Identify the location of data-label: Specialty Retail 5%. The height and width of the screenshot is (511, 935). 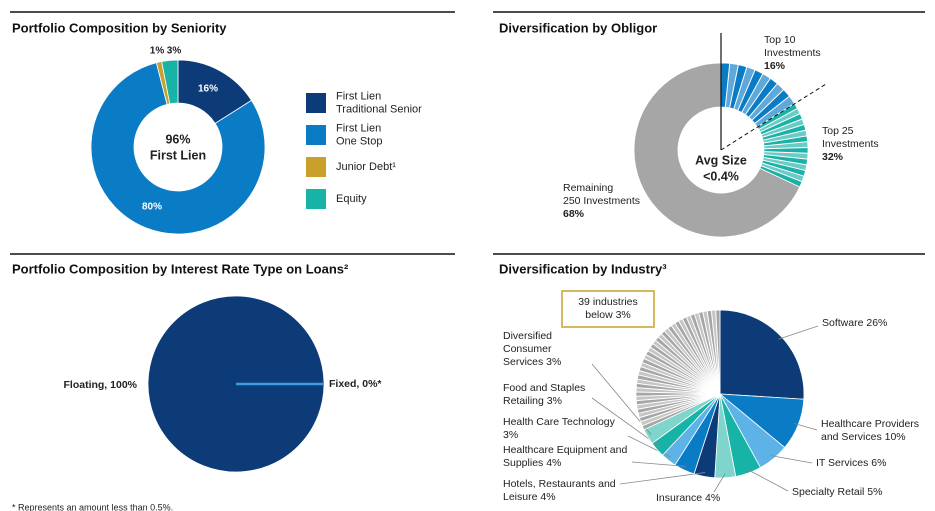
(837, 492).